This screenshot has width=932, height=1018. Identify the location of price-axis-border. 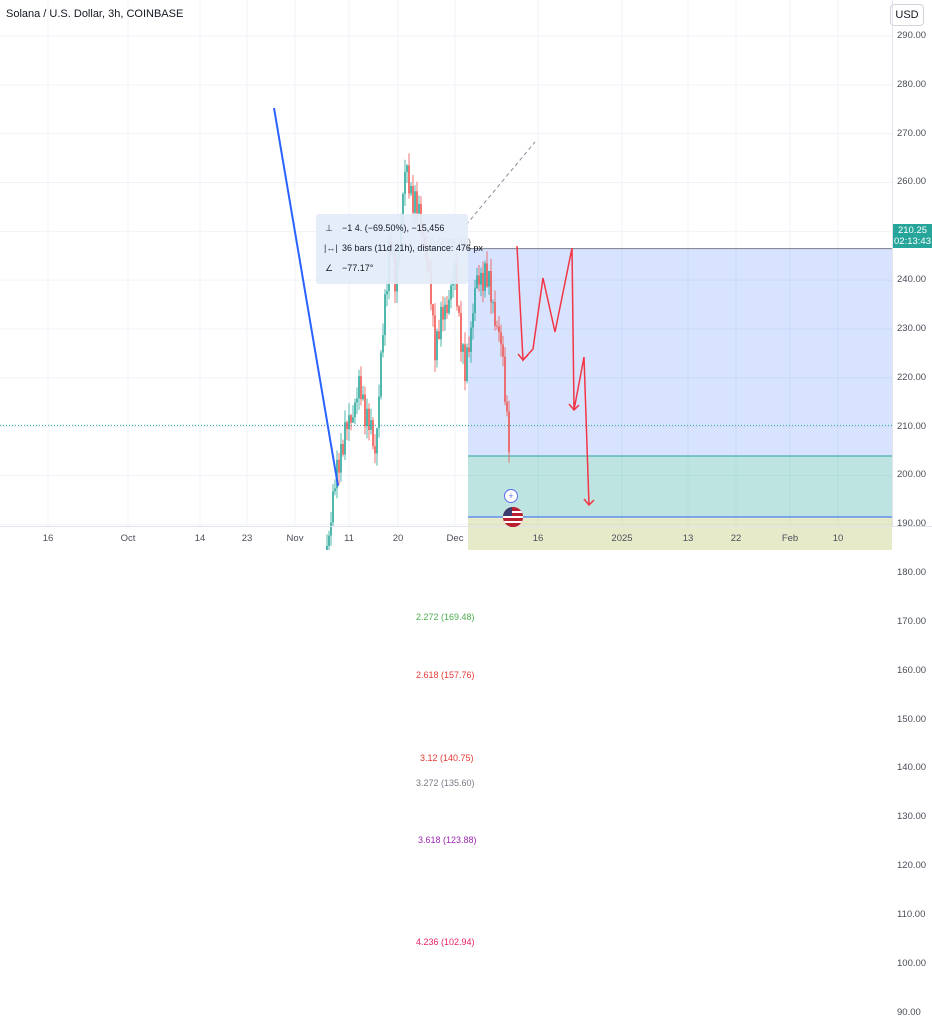
(892, 263).